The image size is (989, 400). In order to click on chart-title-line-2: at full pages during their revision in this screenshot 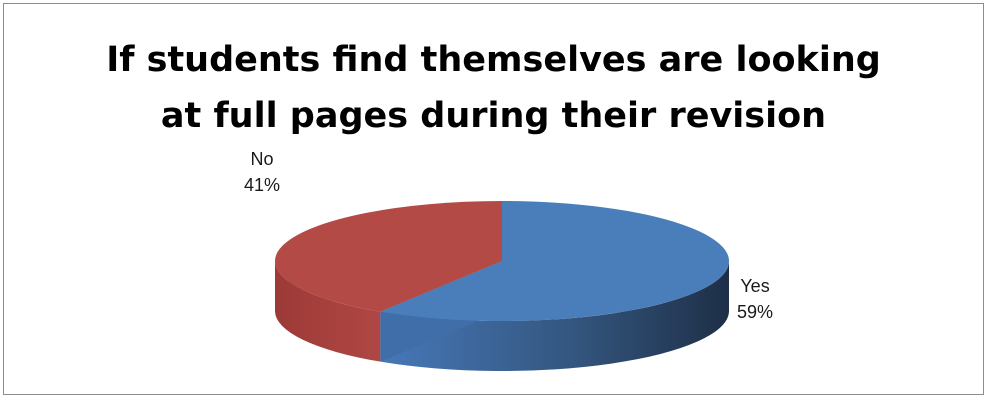, I will do `click(493, 116)`.